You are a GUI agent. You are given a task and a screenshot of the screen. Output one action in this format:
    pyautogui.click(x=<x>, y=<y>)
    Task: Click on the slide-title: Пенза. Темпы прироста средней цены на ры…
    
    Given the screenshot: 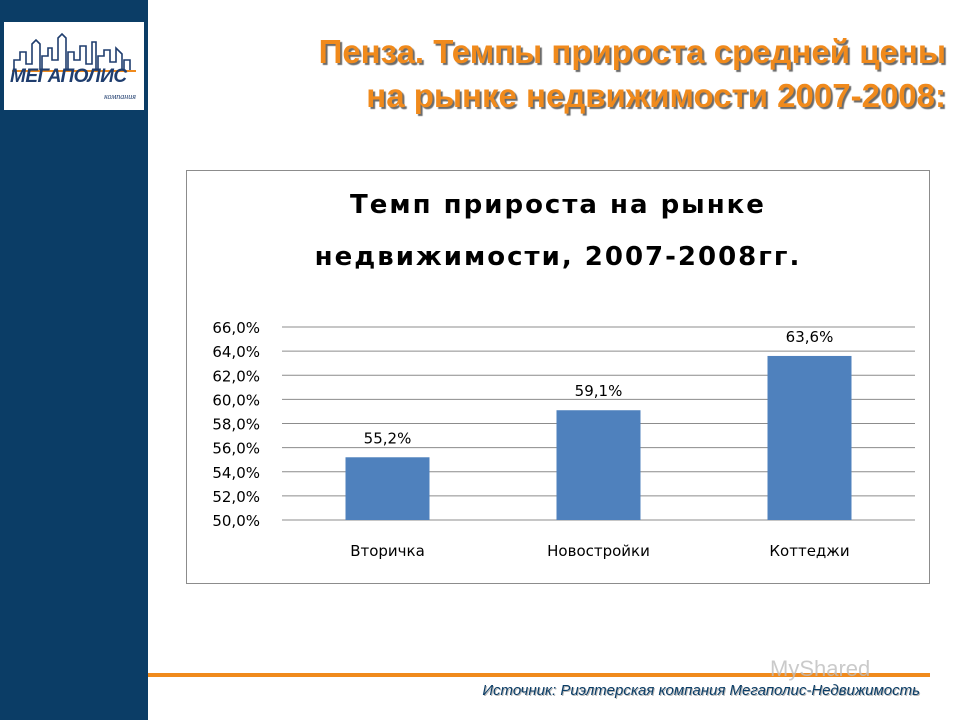 What is the action you would take?
    pyautogui.click(x=568, y=74)
    